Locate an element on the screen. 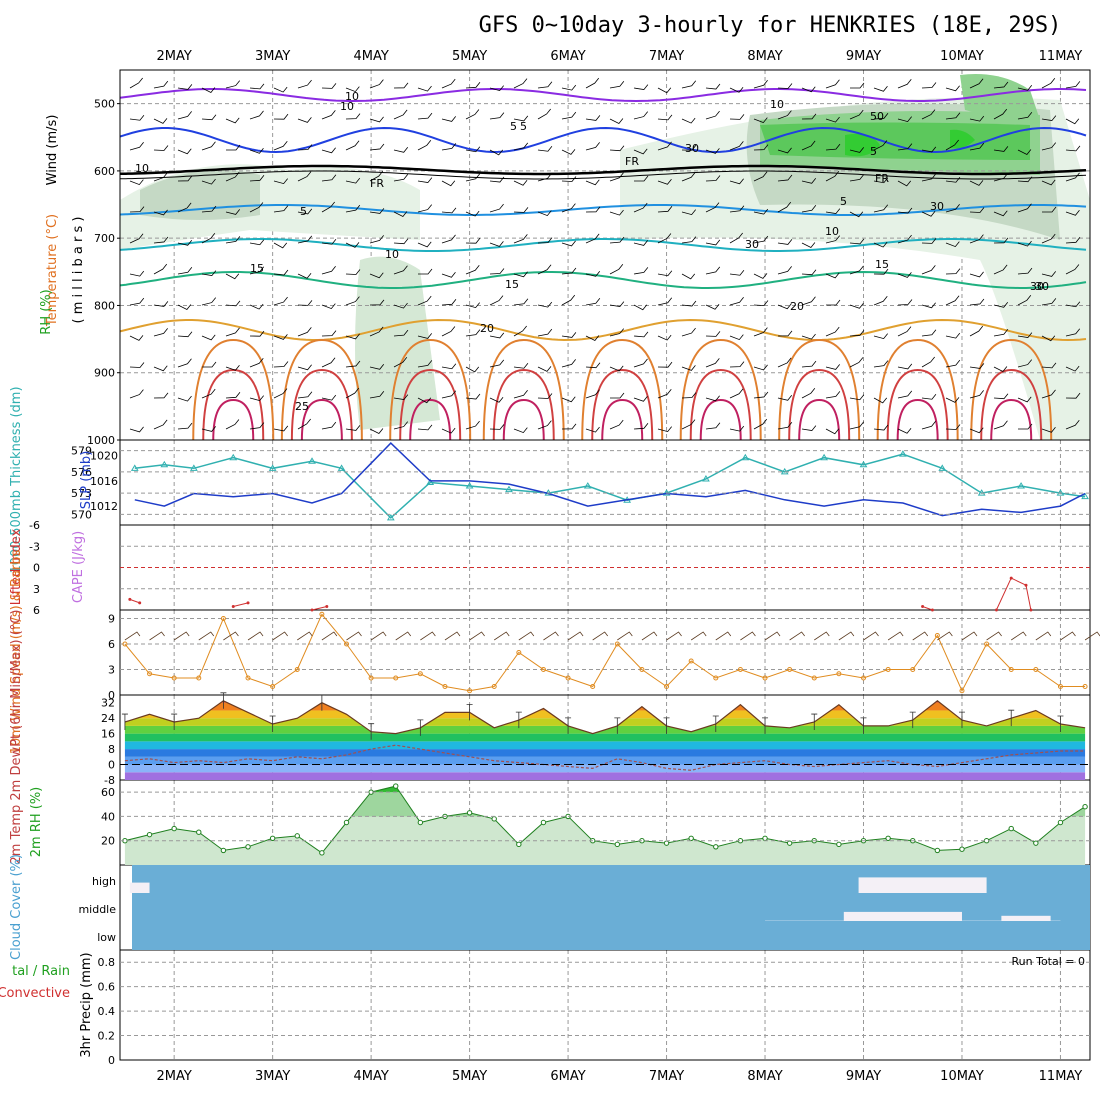 The width and height of the screenshot is (1100, 1100). ytick-label: 16 is located at coordinates (108, 734).